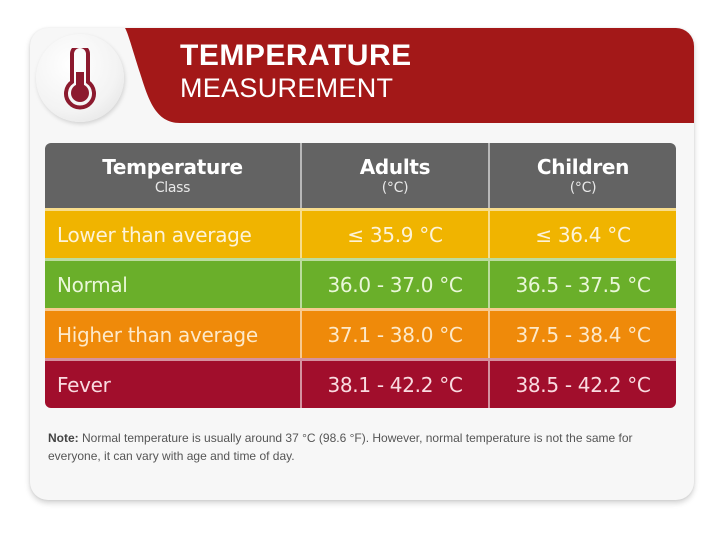 This screenshot has height=535, width=720. What do you see at coordinates (157, 334) in the screenshot?
I see `class-cell: Higher than average` at bounding box center [157, 334].